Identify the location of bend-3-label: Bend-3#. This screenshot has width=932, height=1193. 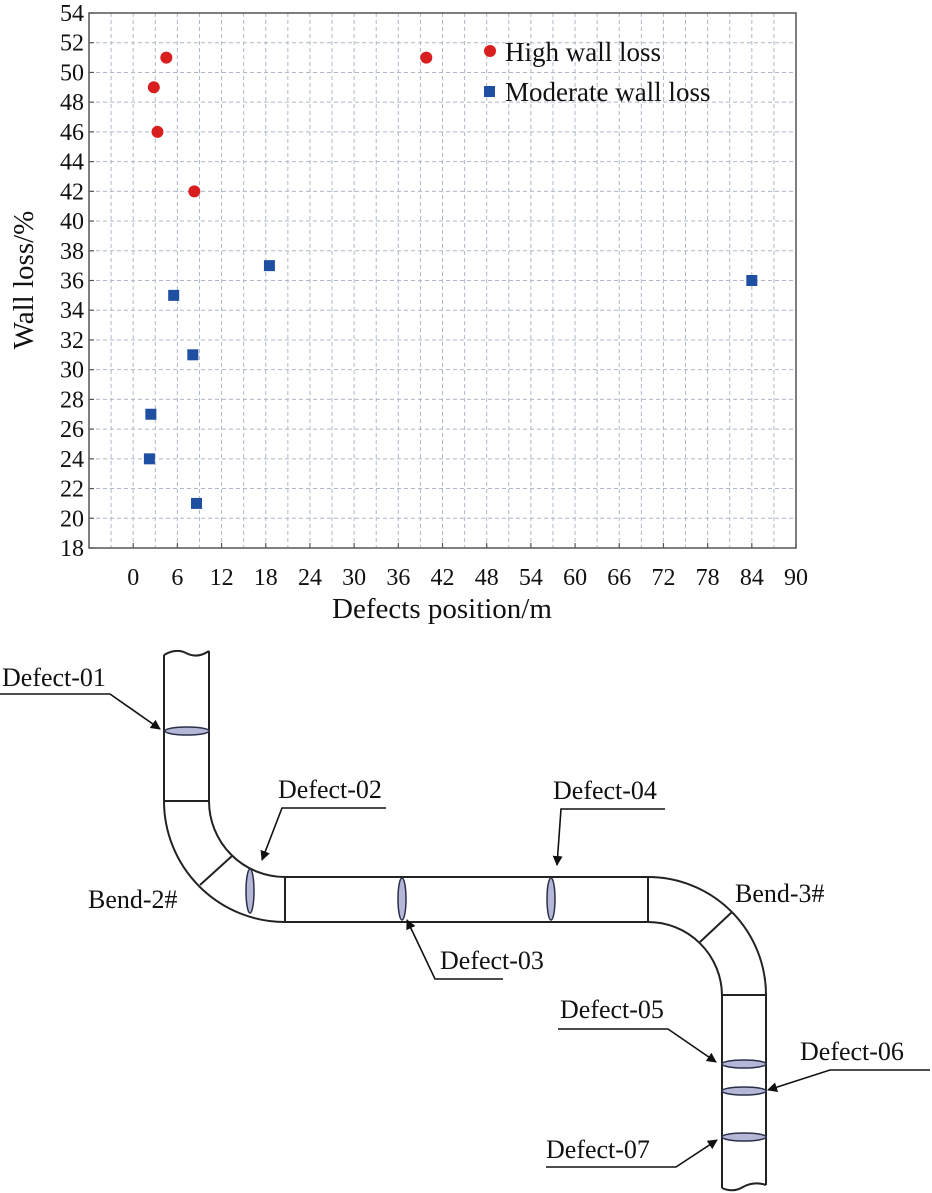
(780, 893).